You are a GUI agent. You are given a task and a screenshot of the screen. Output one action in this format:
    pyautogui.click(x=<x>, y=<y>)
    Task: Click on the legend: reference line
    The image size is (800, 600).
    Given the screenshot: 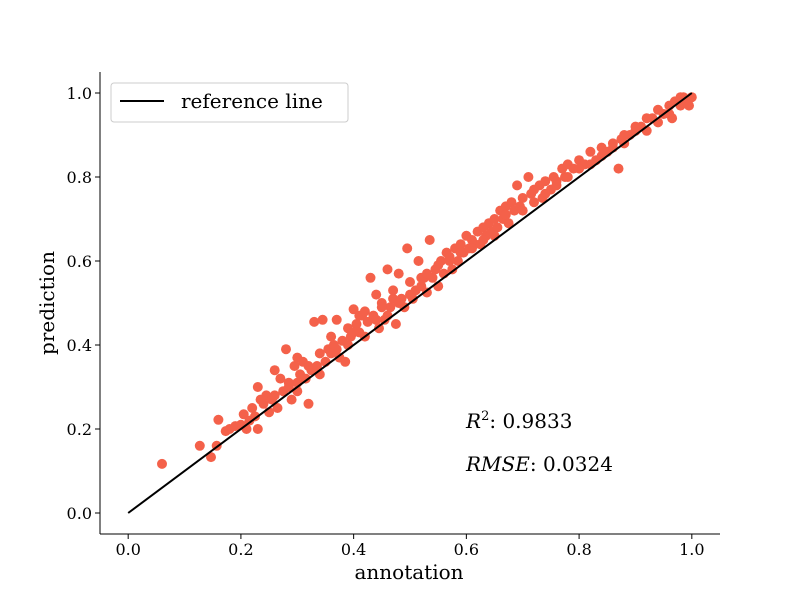 What is the action you would take?
    pyautogui.click(x=229, y=102)
    